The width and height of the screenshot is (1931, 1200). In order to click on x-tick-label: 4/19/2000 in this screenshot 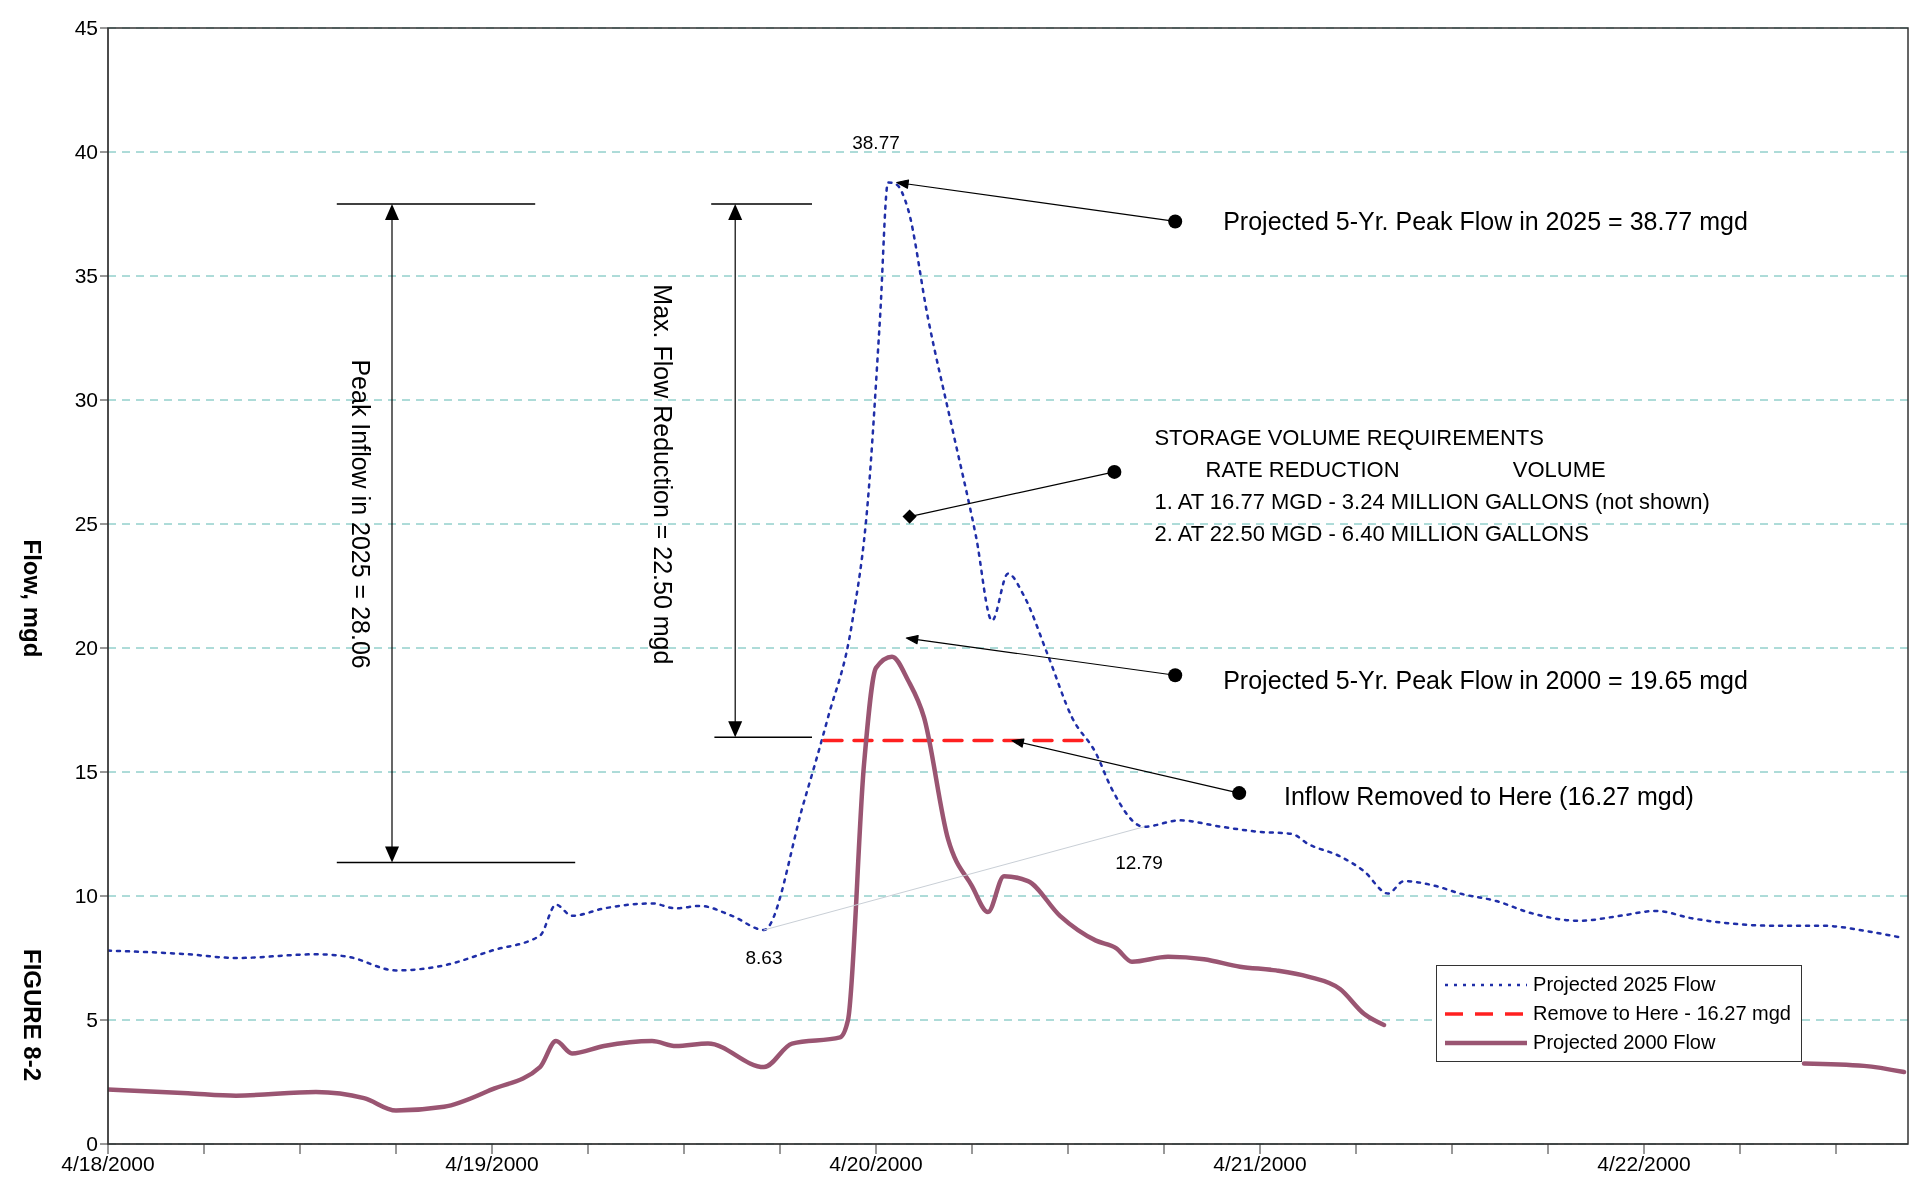, I will do `click(492, 1163)`.